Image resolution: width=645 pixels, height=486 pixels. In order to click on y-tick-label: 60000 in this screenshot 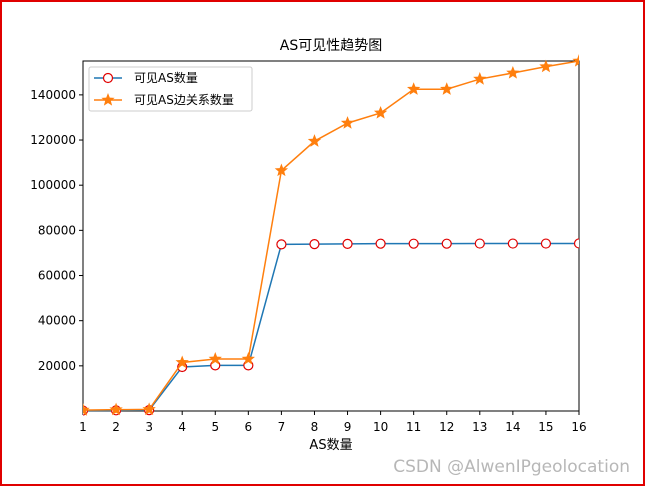, I will do `click(57, 276)`.